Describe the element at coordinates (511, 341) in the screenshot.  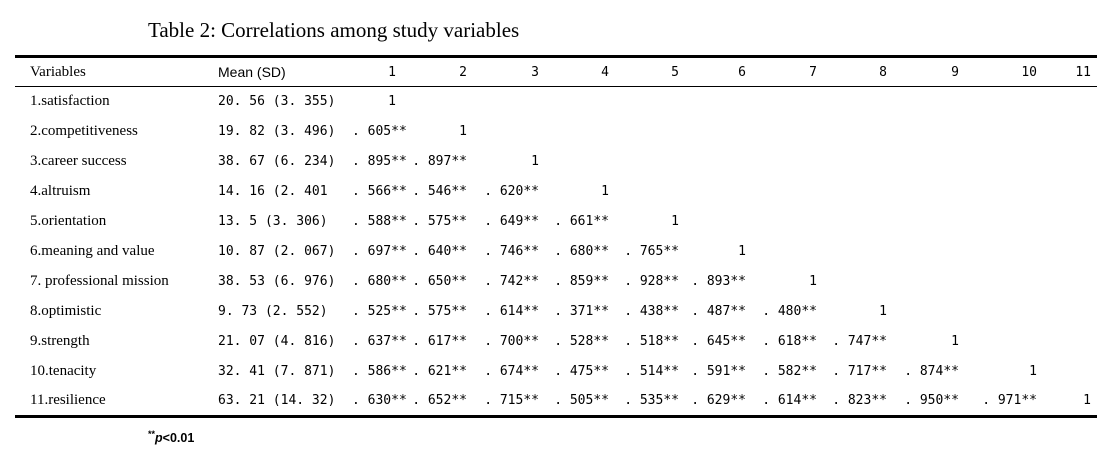
I see `correlation-cell: . 700**` at that location.